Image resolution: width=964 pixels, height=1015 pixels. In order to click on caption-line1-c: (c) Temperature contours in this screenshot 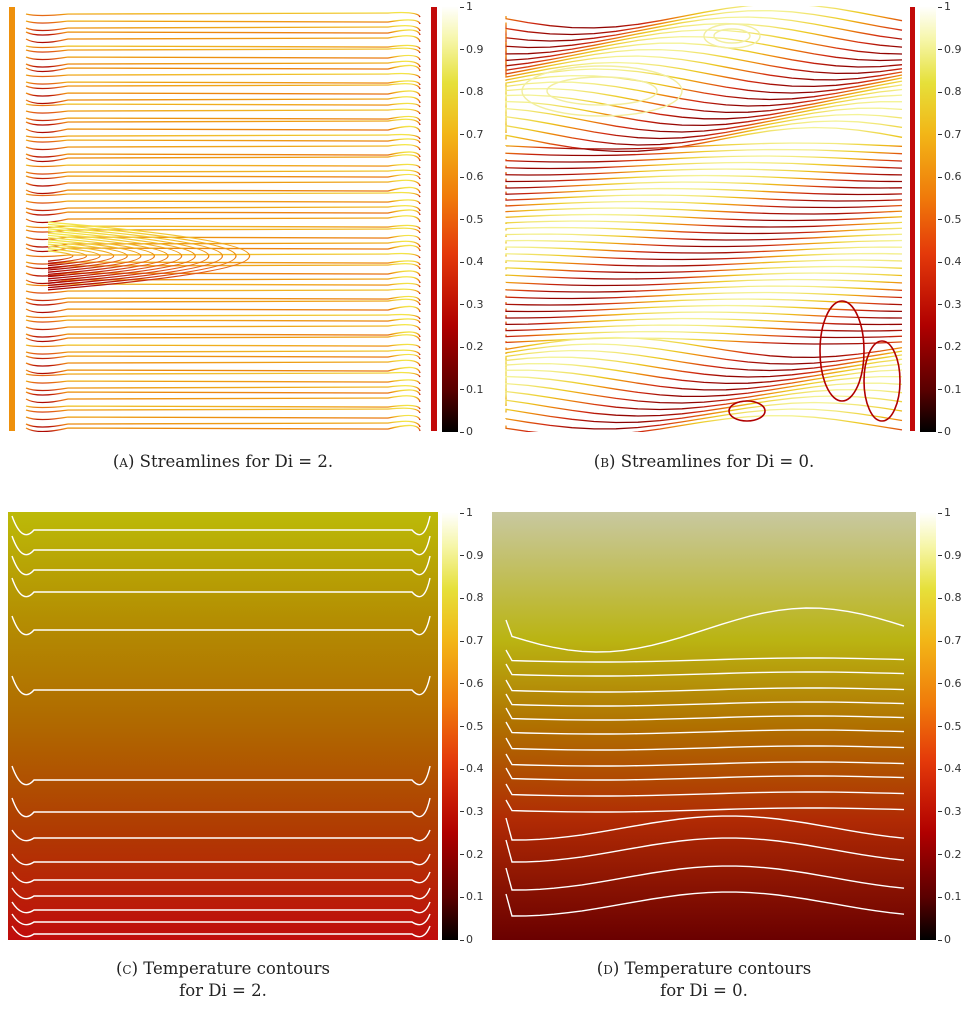, I will do `click(223, 969)`.